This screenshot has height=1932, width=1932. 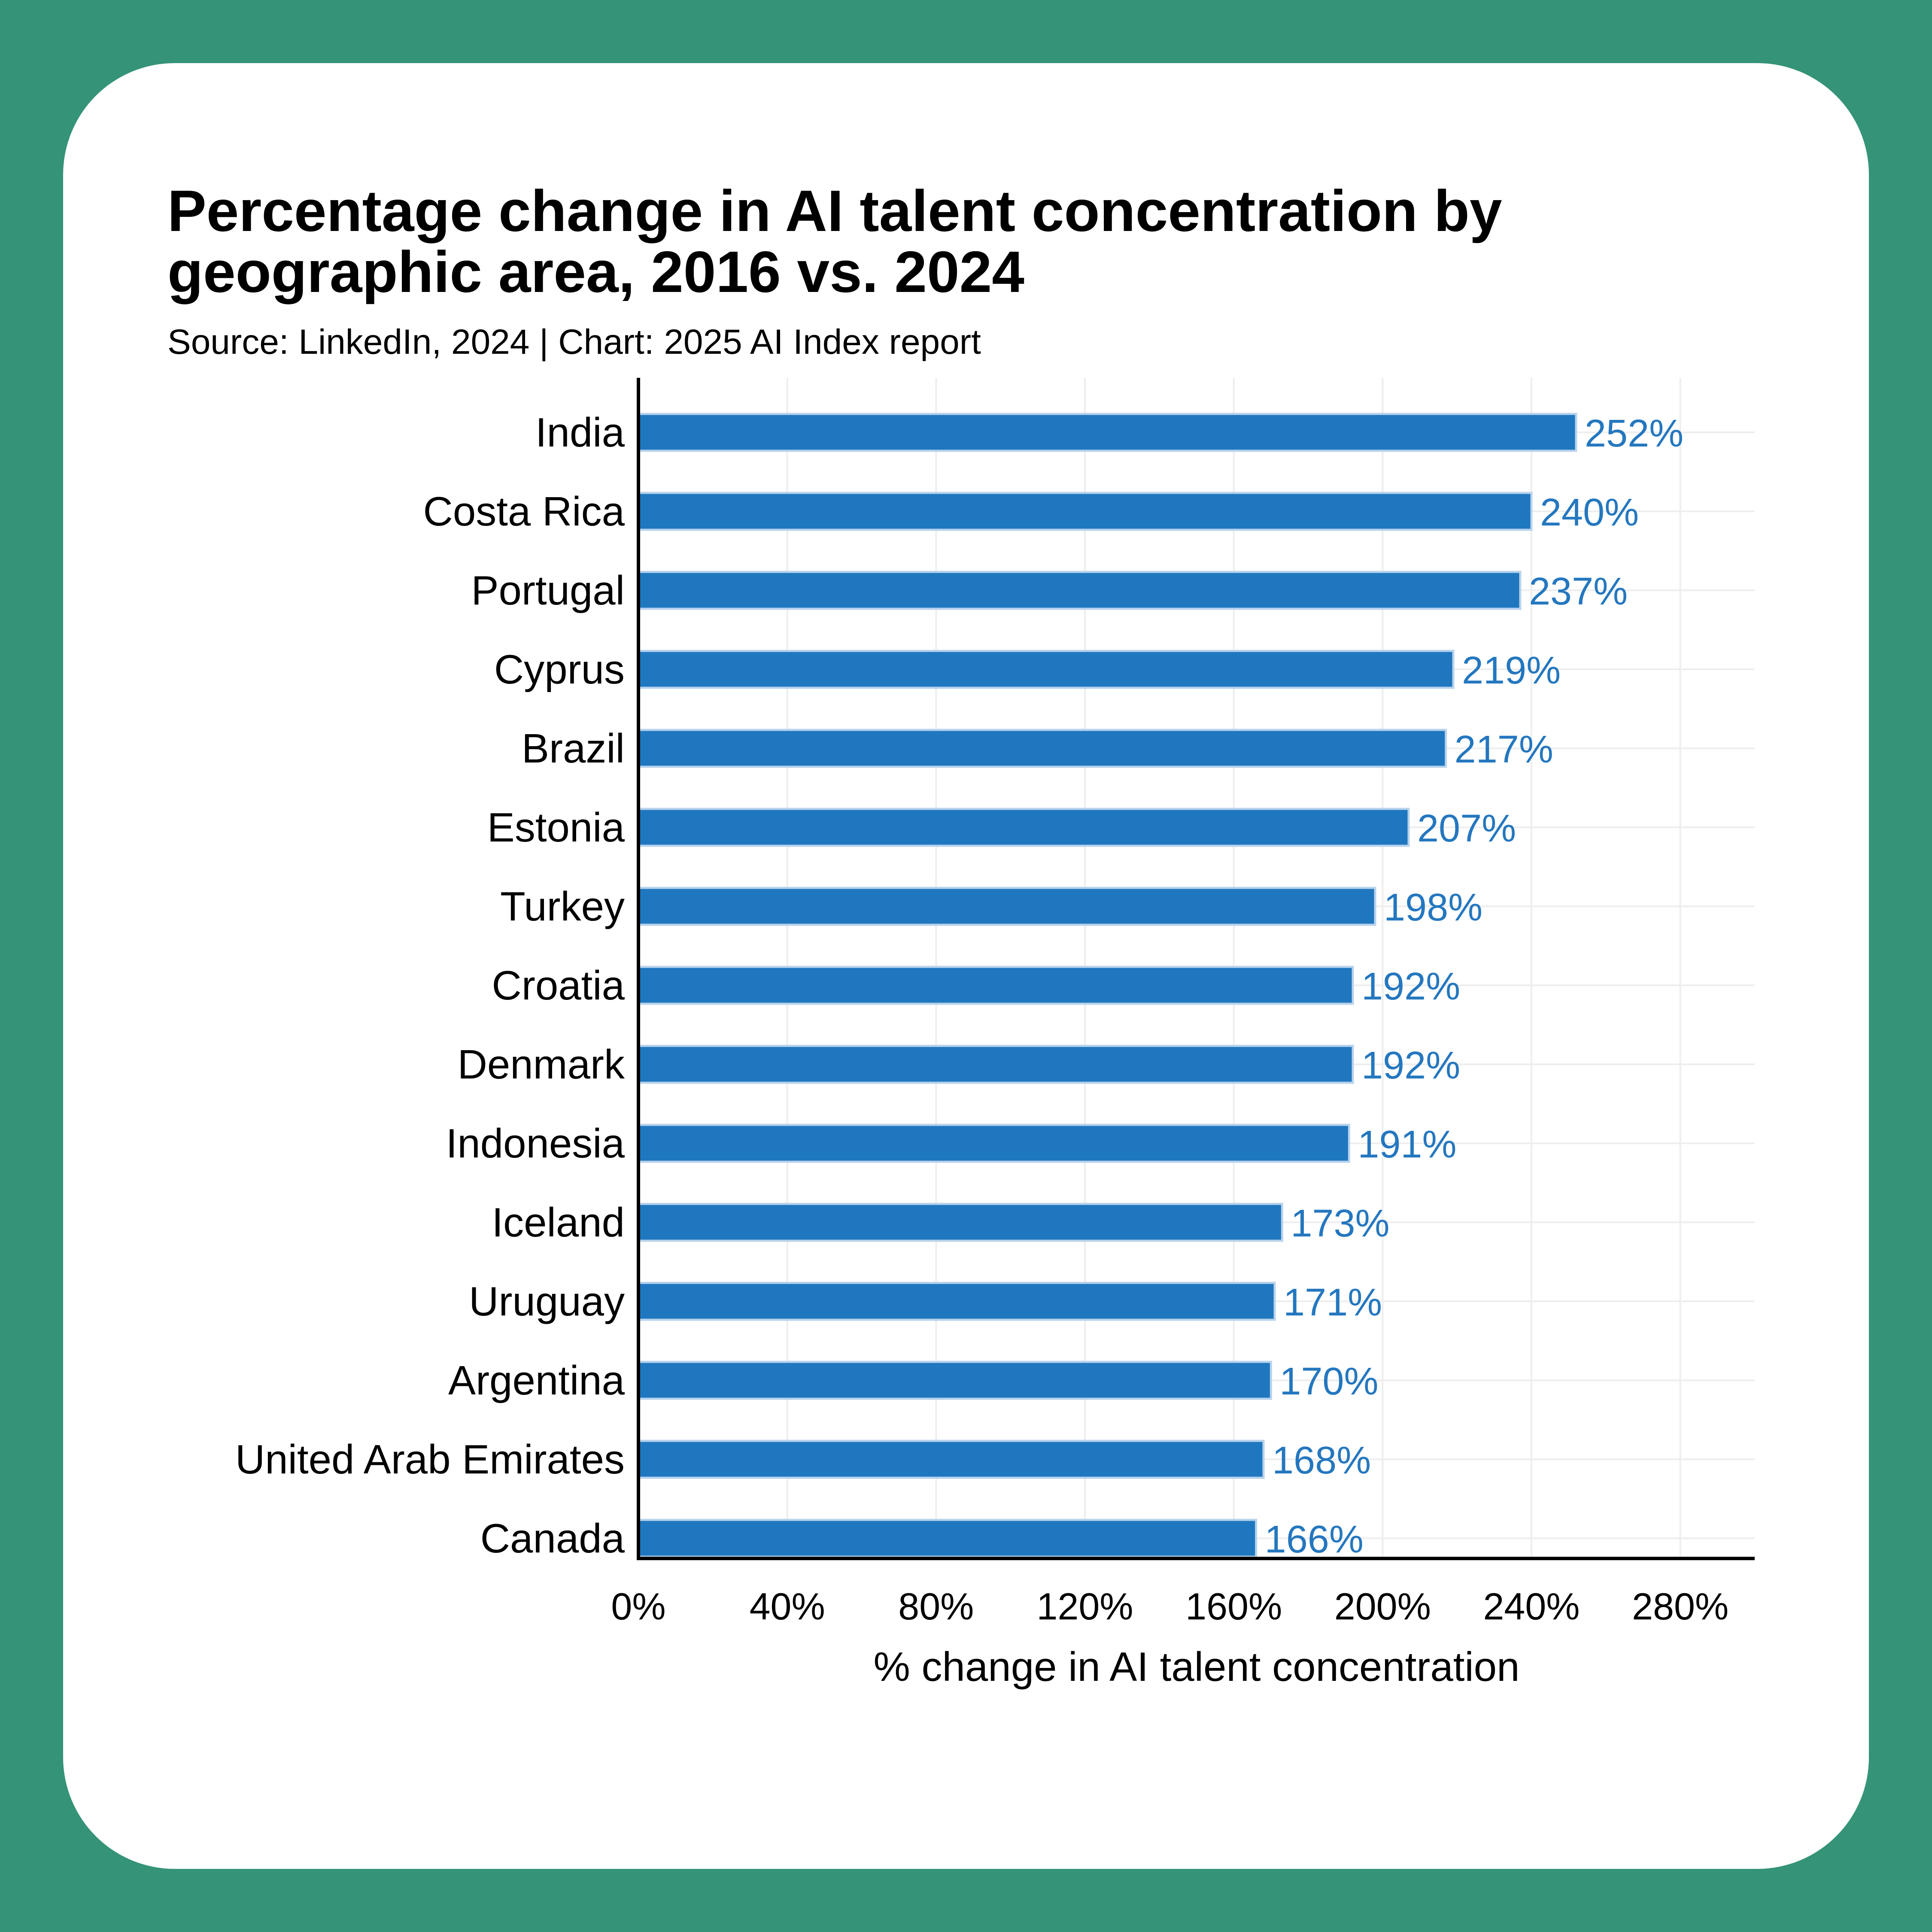 I want to click on x-tick-label: 200%, so click(x=1382, y=1606).